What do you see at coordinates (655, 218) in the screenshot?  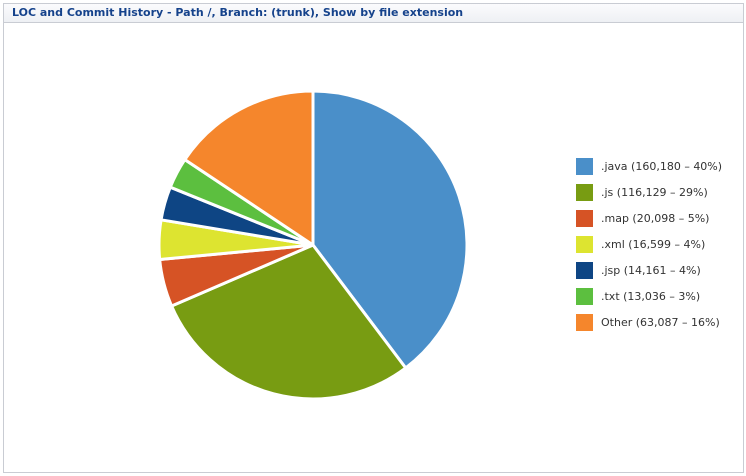 I see `legend-label: .map (20,098 – 5%)` at bounding box center [655, 218].